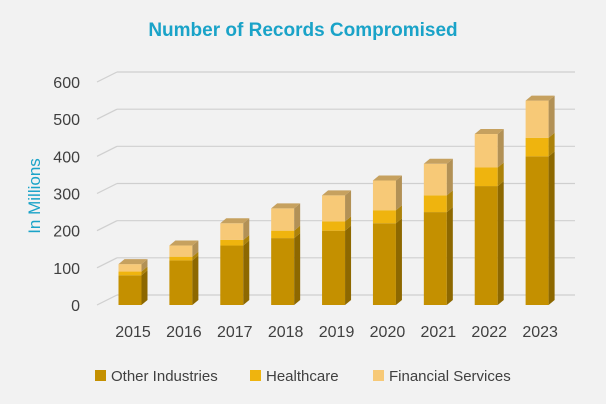  I want to click on x-tick-label: 2017, so click(235, 332).